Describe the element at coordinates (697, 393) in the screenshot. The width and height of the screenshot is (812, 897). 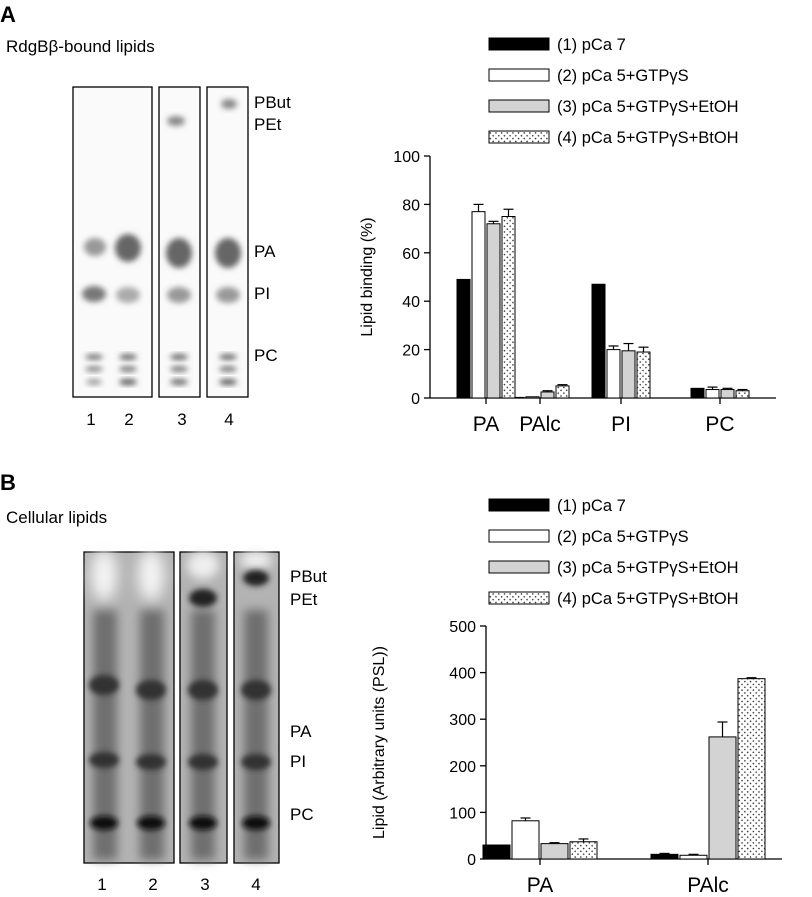
I see `panel-a-bar-s1-PC` at that location.